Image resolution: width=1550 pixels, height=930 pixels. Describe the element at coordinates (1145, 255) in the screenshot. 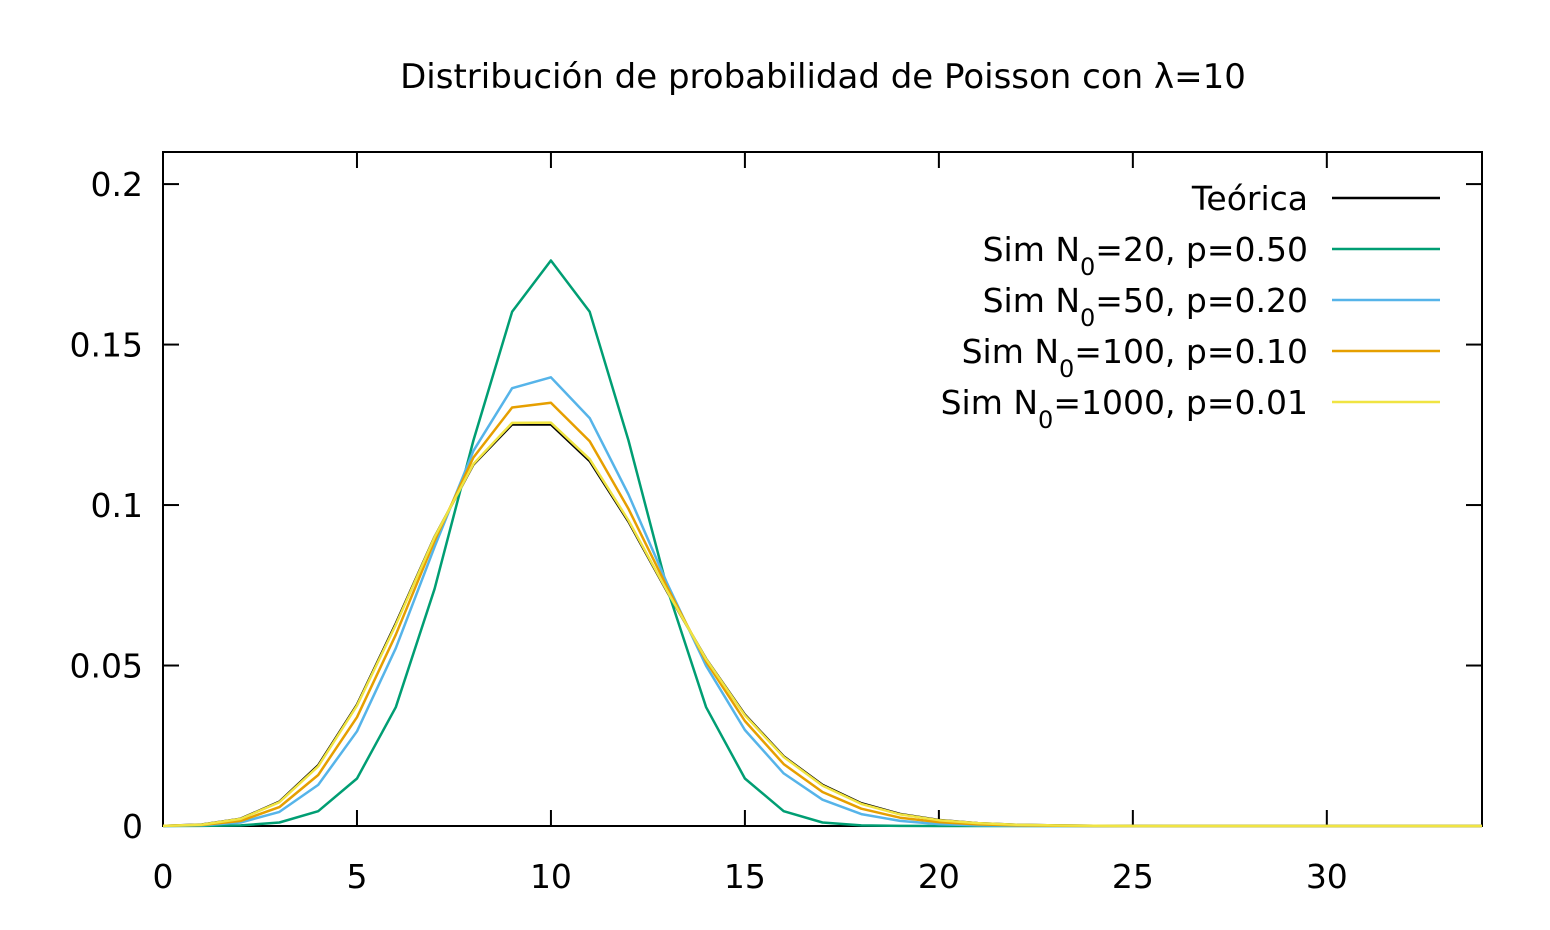

I see `legend-label-1: Sim N0=20, p=0.50` at that location.